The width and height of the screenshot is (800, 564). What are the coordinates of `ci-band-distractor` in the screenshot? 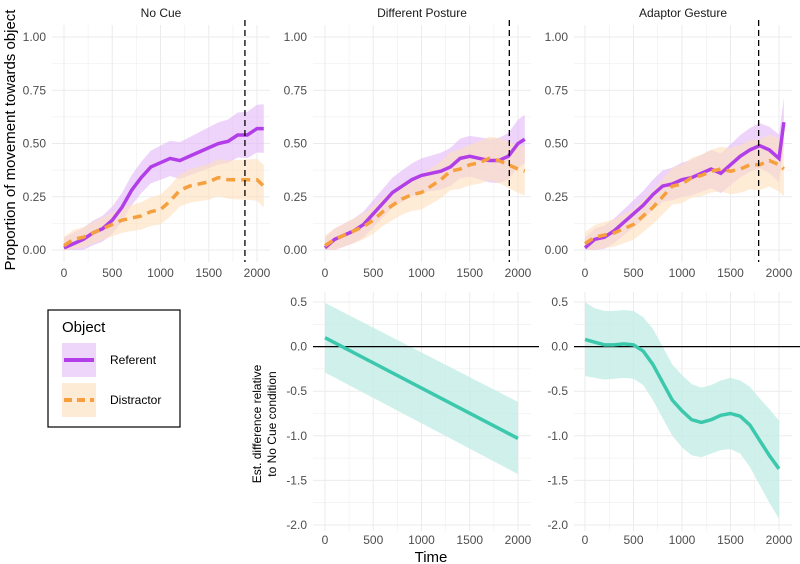 It's located at (425, 193).